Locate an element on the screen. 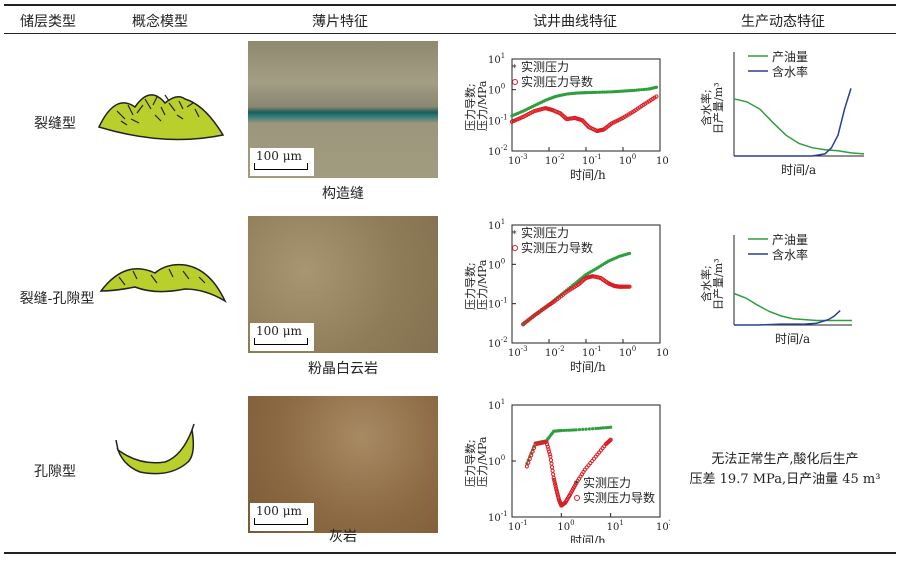 This screenshot has width=900, height=561. x-tick-label: 10⁻² is located at coordinates (555, 352).